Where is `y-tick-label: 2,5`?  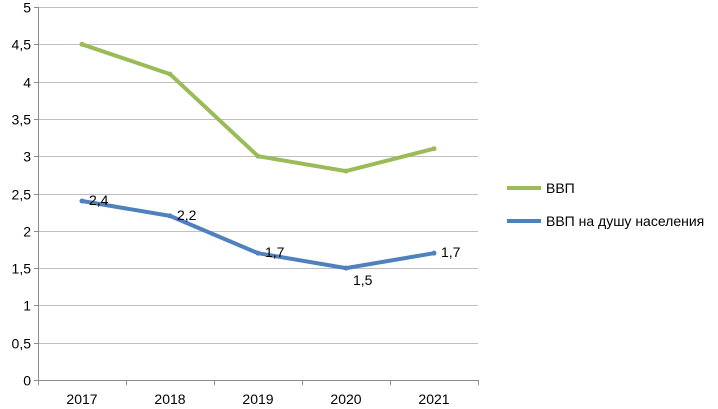
y-tick-label: 2,5 is located at coordinates (22, 195).